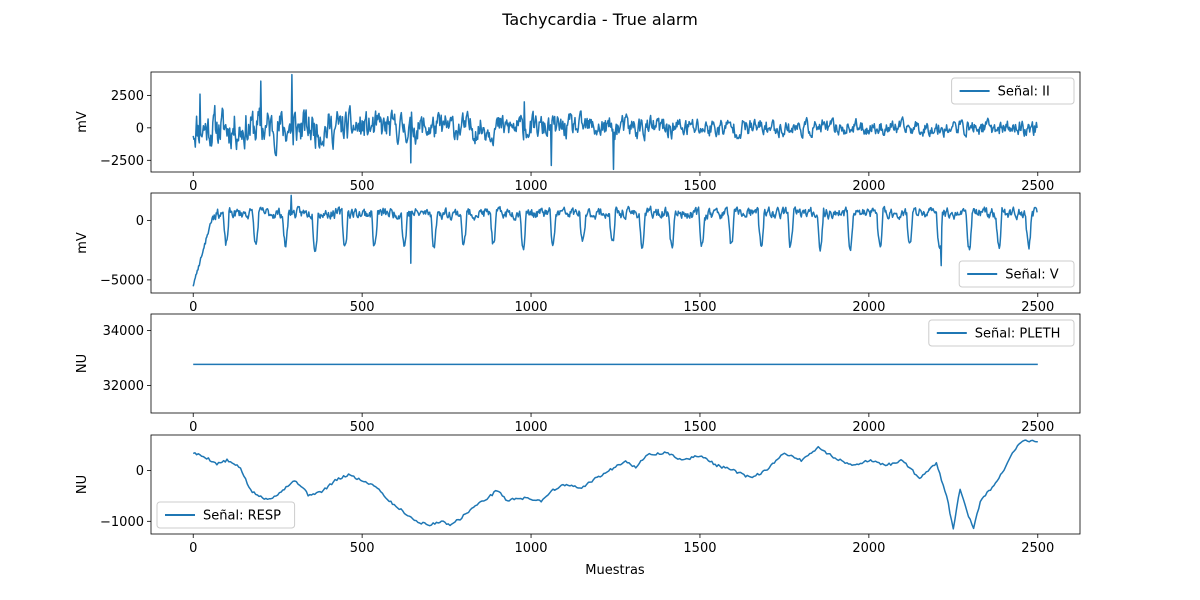  Describe the element at coordinates (123, 386) in the screenshot. I see `y-tick-label: 32000` at that location.